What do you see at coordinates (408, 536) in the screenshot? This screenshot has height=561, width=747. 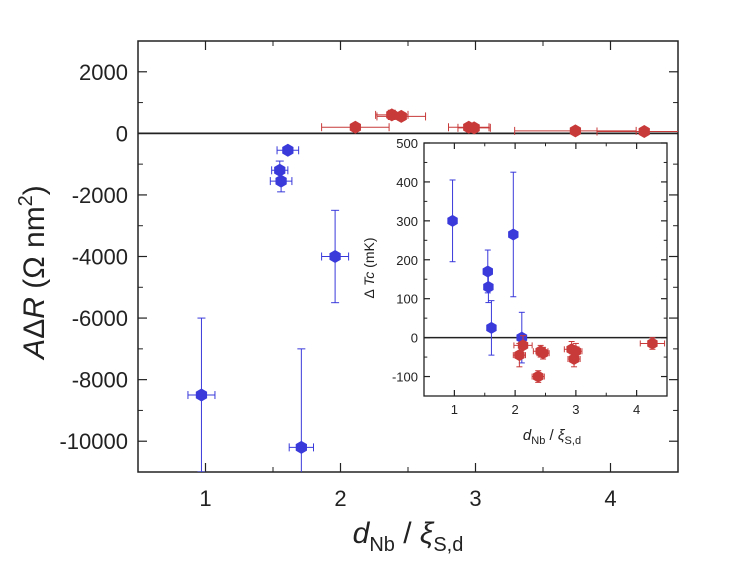 I see `main-x-axis-label: dNb / ξS,d` at bounding box center [408, 536].